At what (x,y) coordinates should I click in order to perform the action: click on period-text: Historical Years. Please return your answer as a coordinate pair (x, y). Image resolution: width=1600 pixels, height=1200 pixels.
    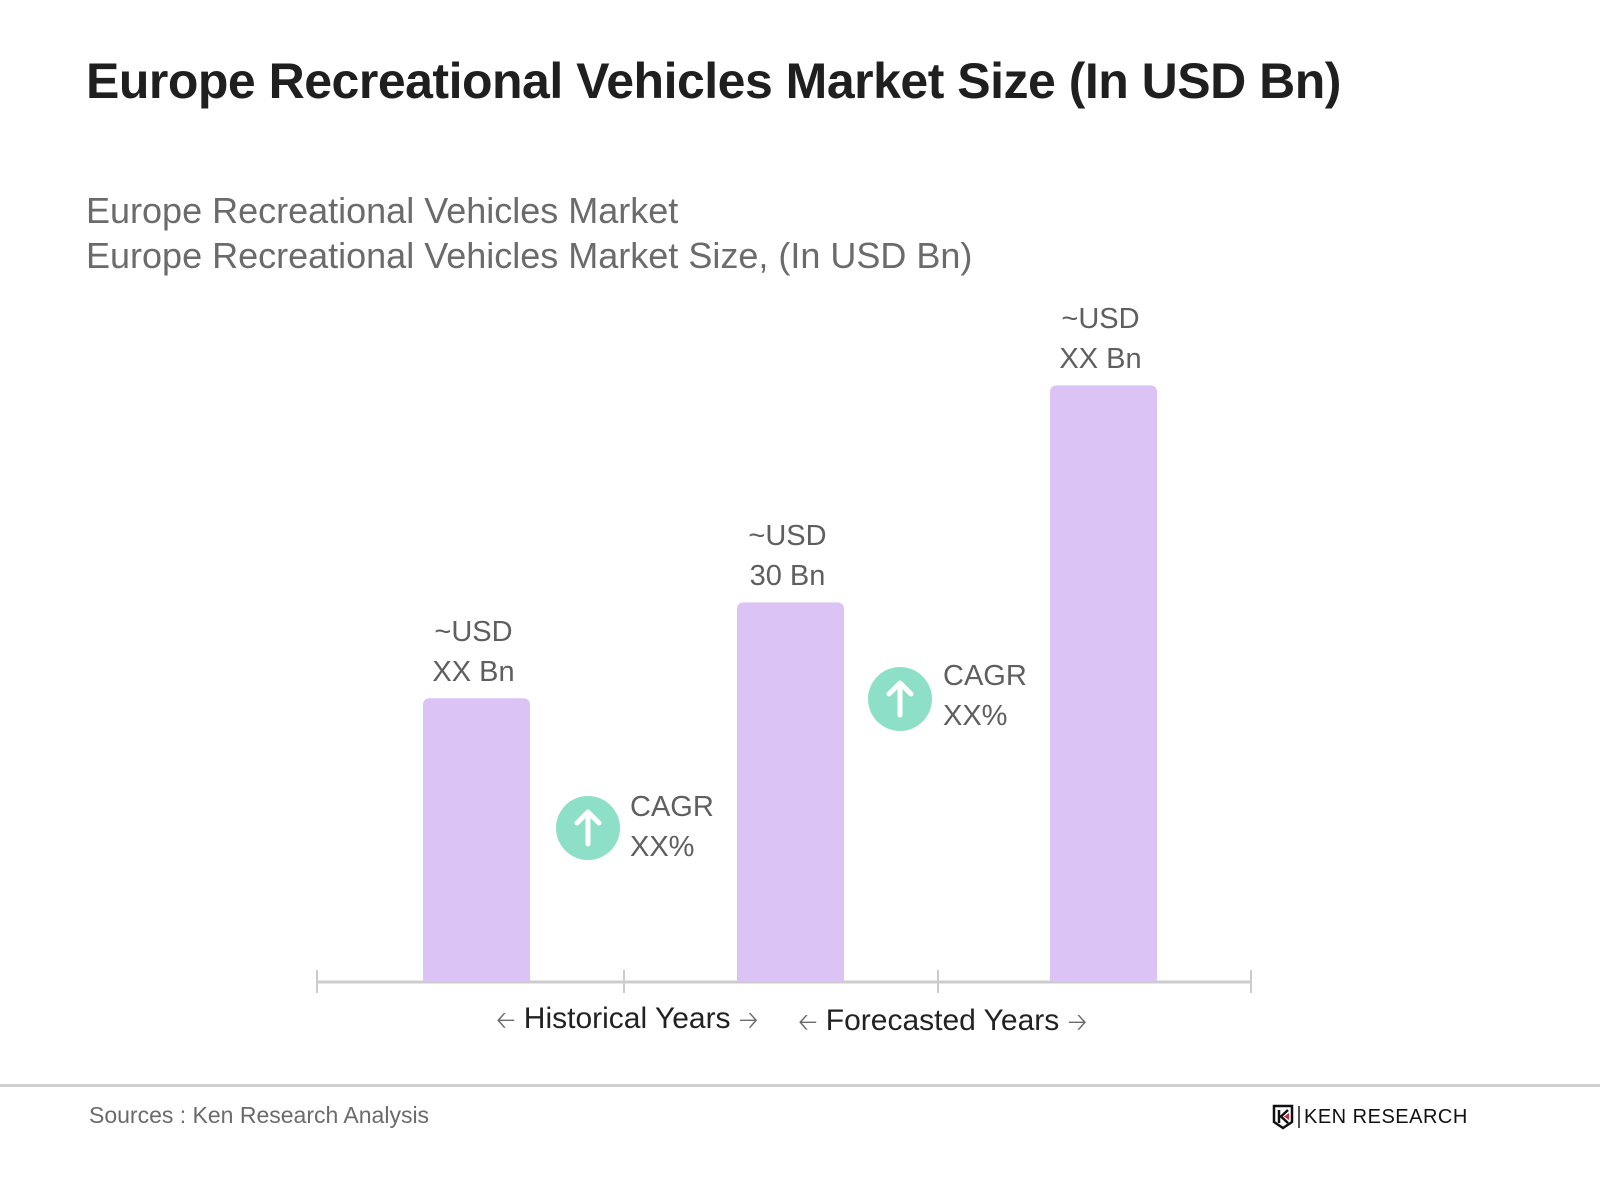
    Looking at the image, I should click on (627, 1018).